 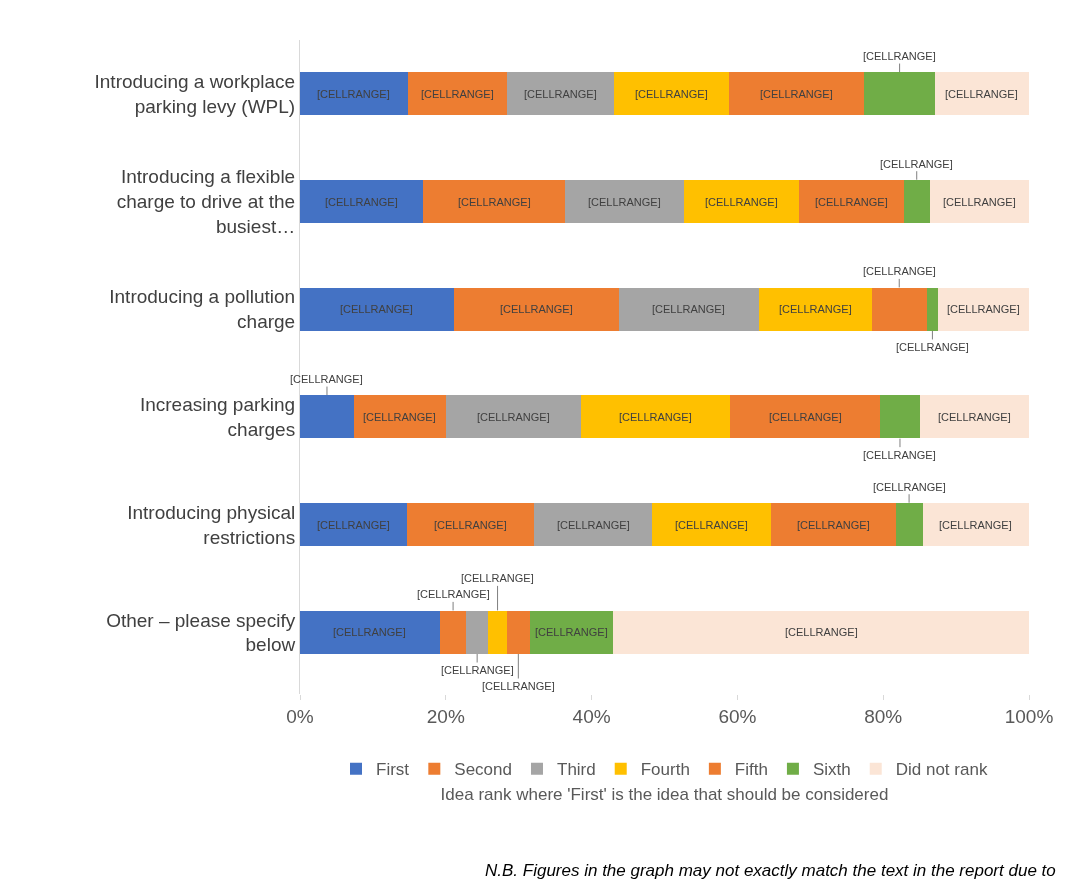 What do you see at coordinates (300, 716) in the screenshot?
I see `x-tick-label: 0%` at bounding box center [300, 716].